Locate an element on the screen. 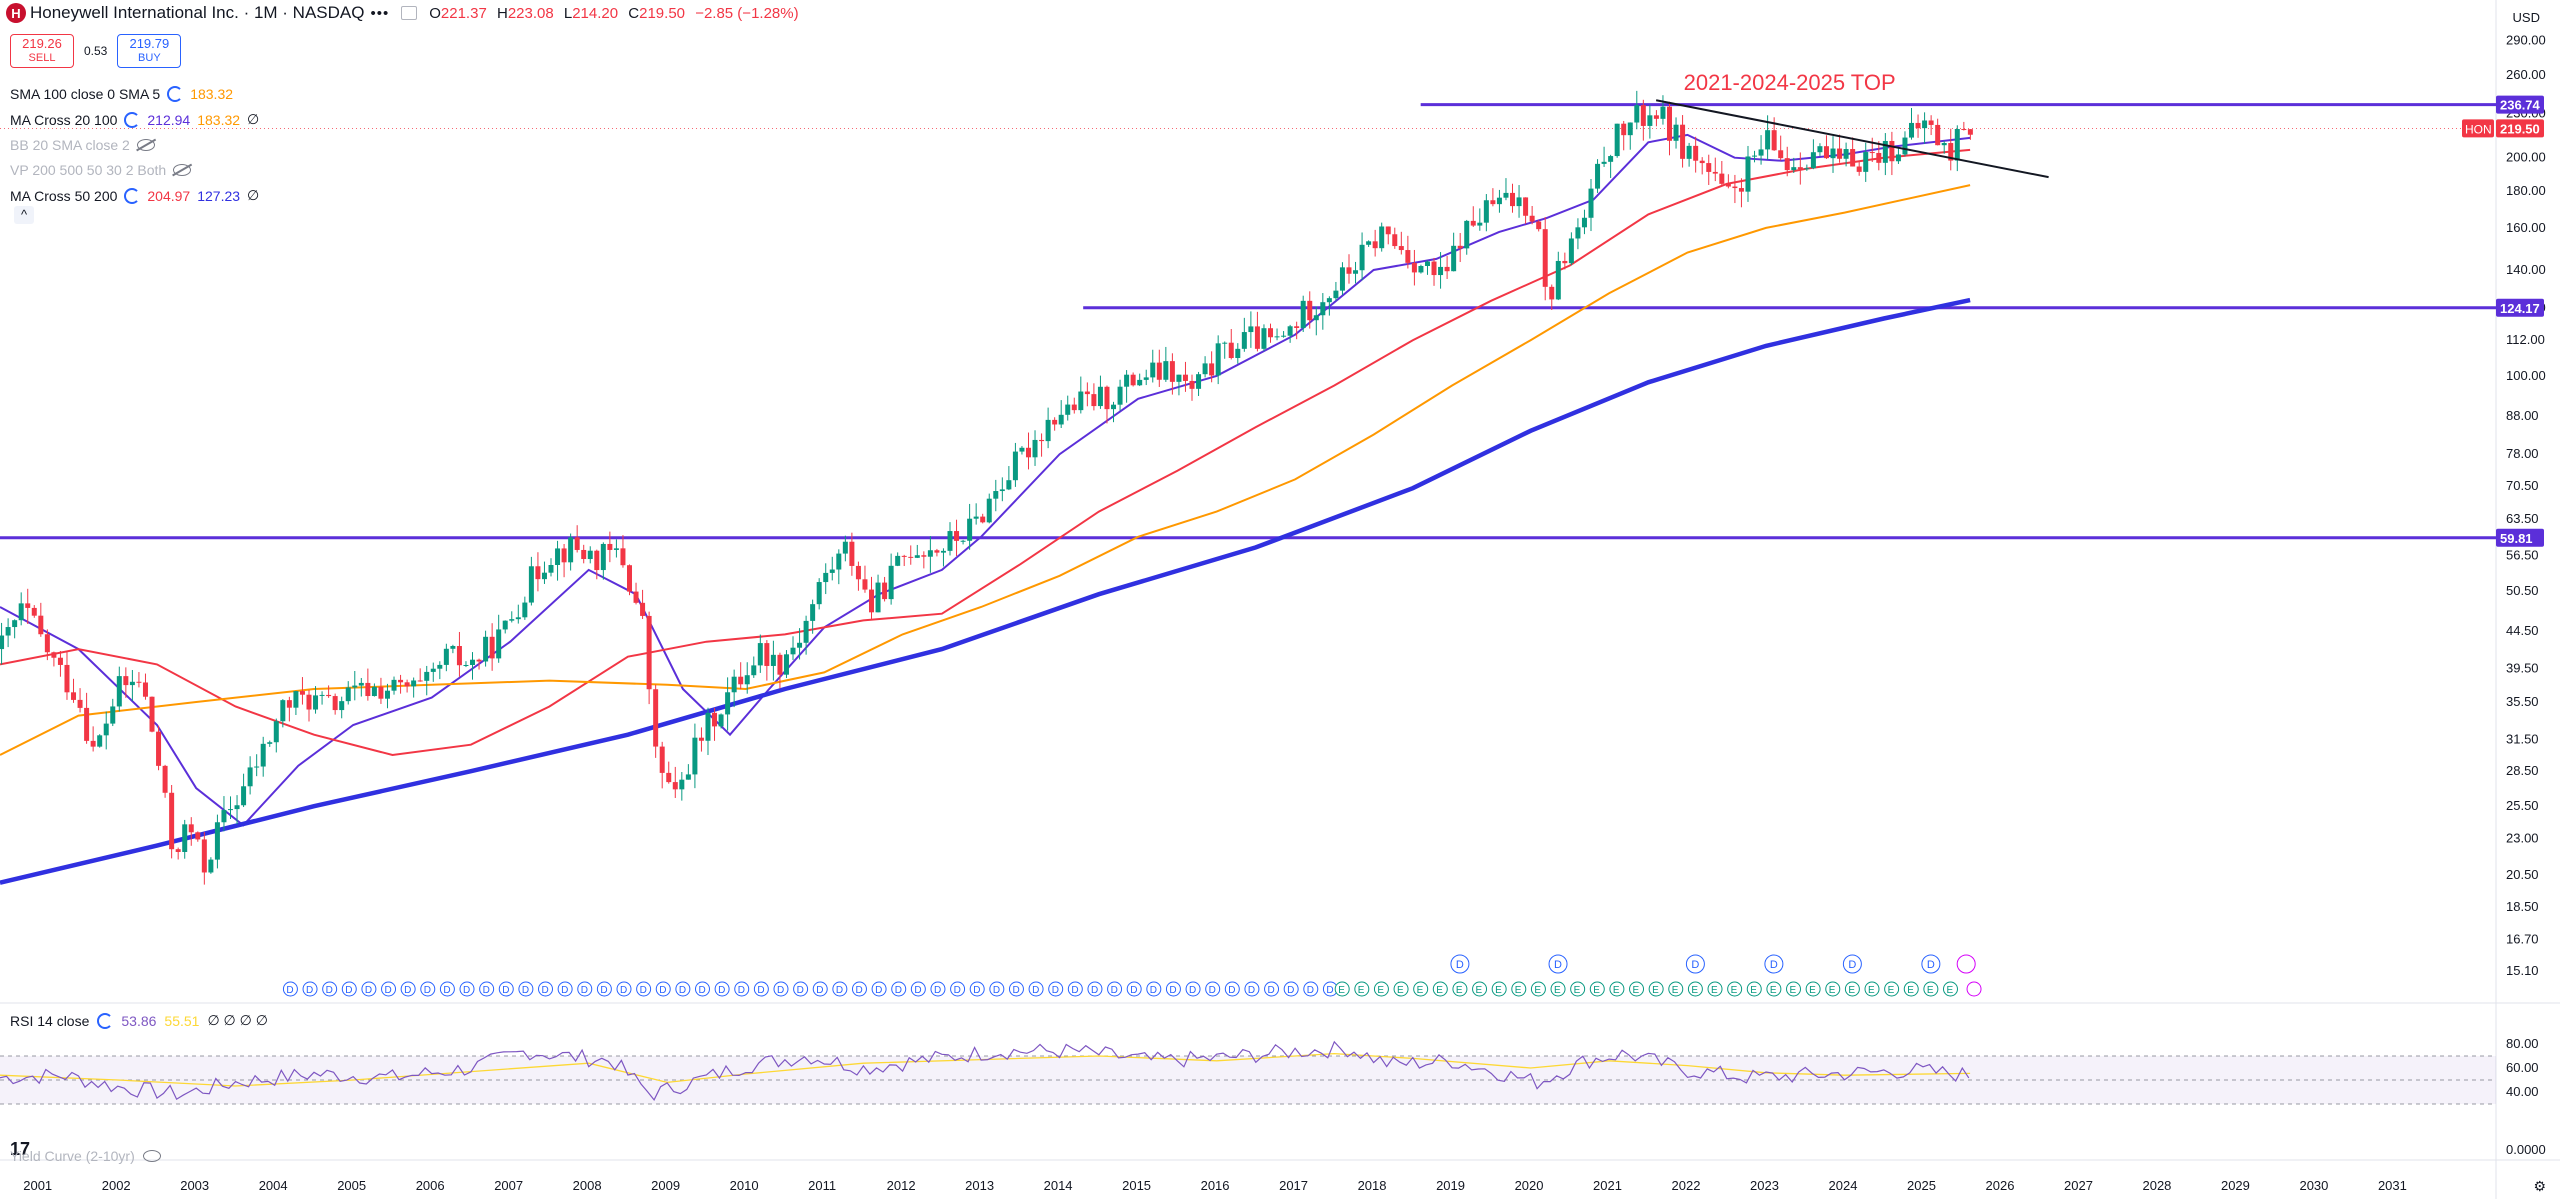  indicator-row: MA Cross 50 200 204.97 127.23 ∅ is located at coordinates (134, 195).